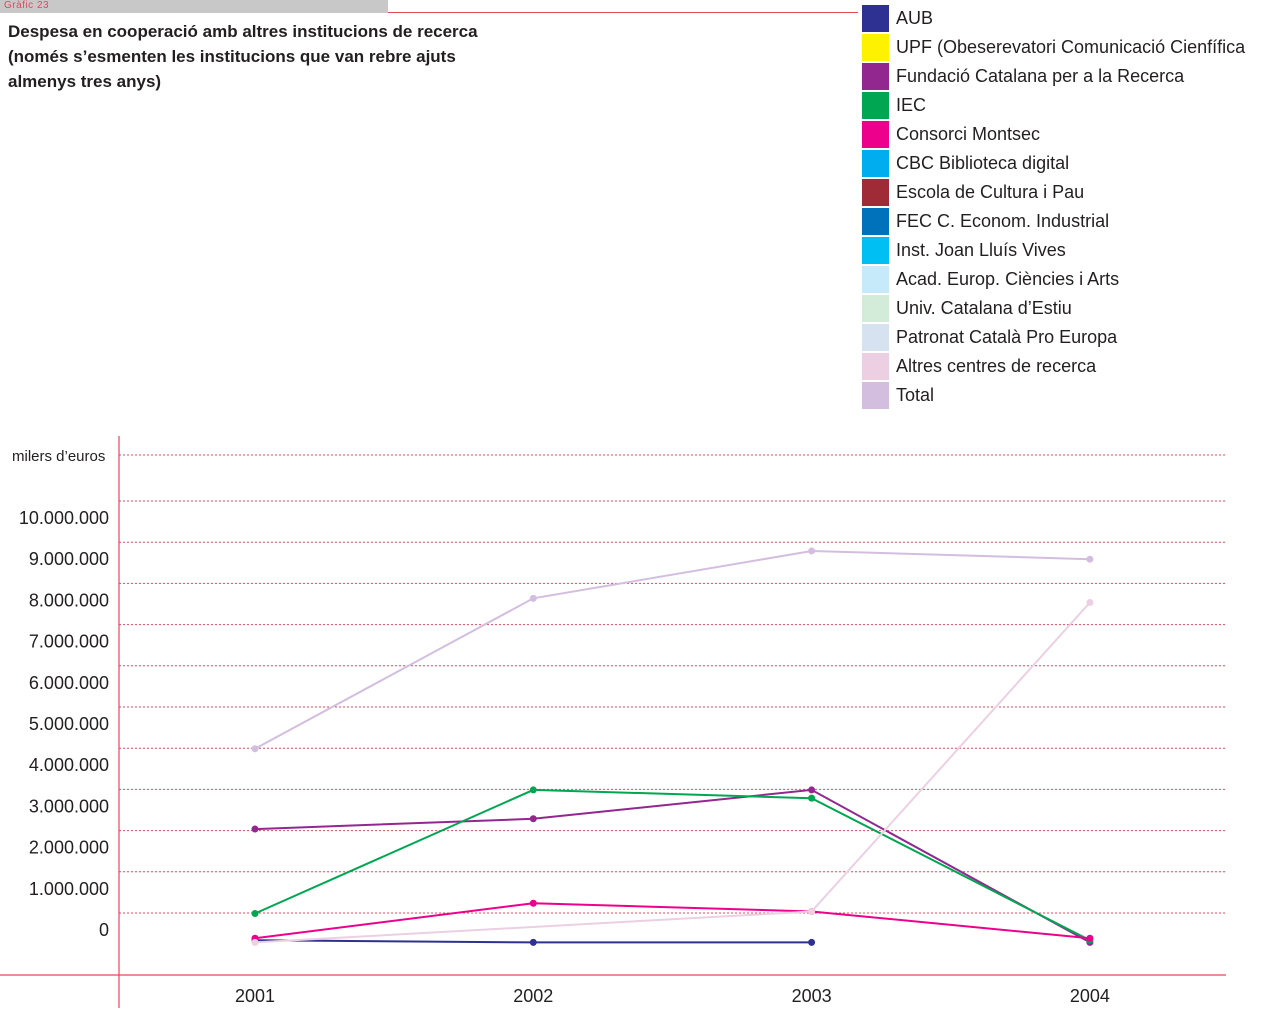  I want to click on y-tick-label: 3.000.000, so click(69, 806).